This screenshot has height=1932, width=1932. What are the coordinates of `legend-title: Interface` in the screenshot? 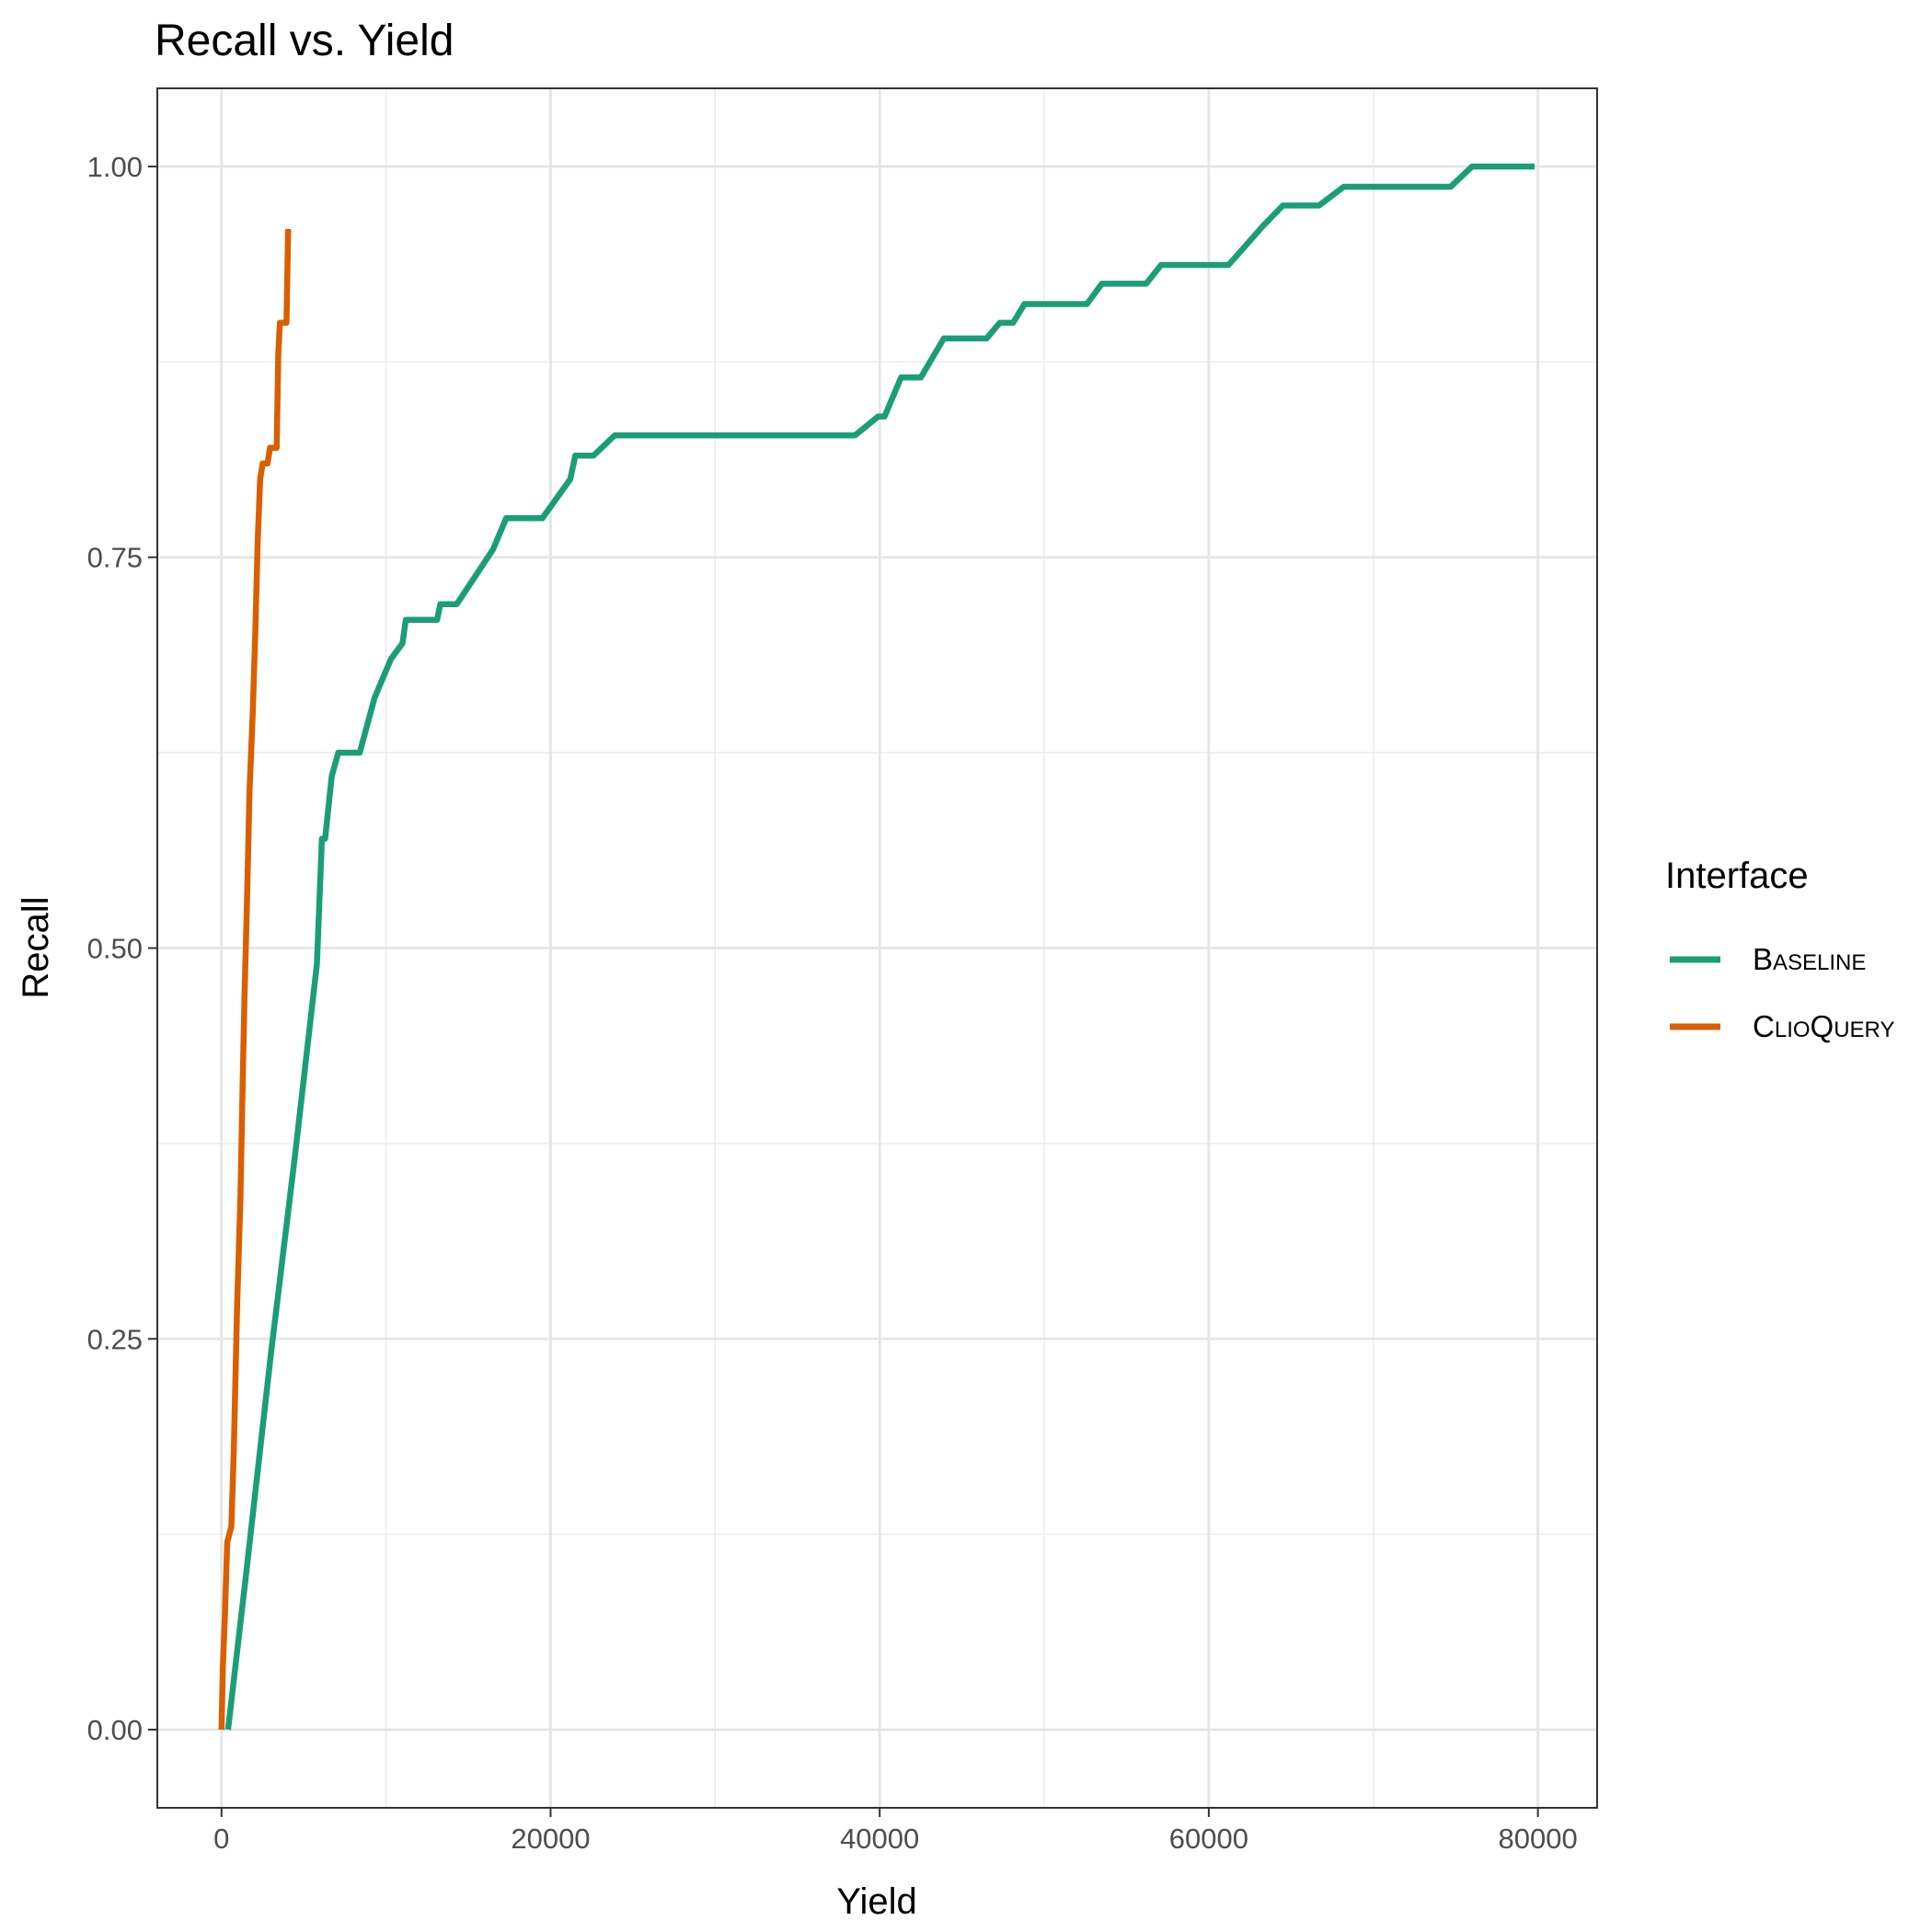 It's located at (1737, 876).